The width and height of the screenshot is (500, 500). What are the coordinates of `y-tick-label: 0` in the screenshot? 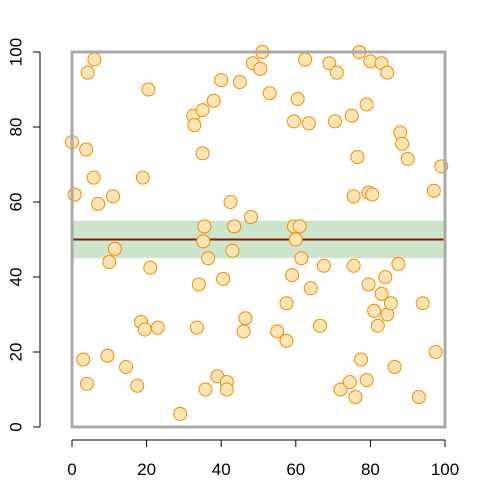 It's located at (16, 426).